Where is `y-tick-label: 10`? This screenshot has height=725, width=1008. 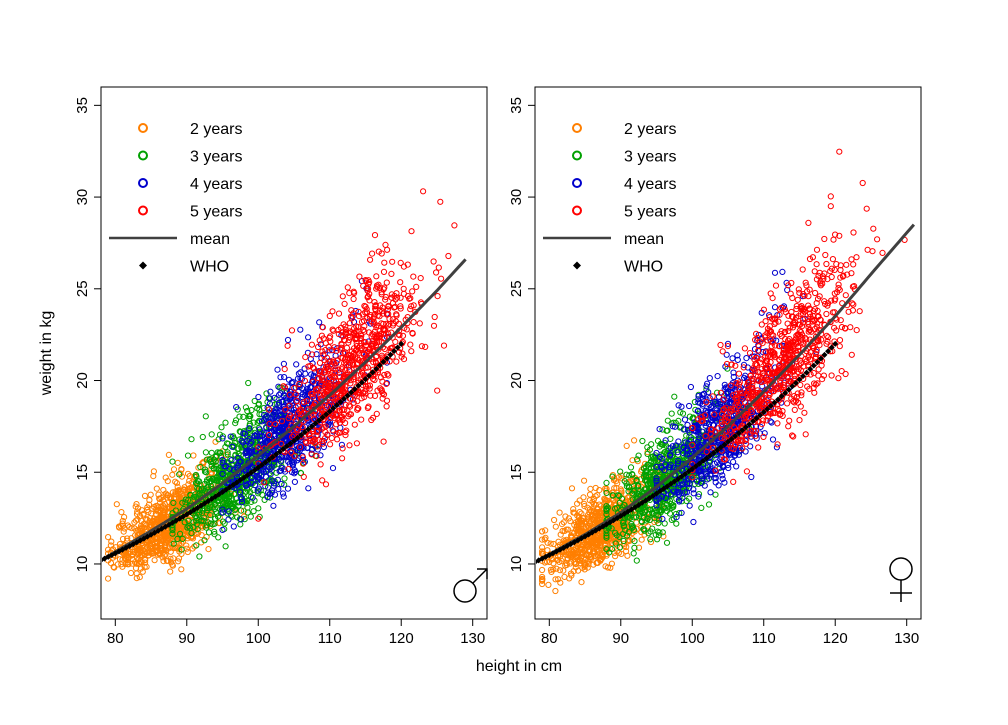 y-tick-label: 10 is located at coordinates (516, 564).